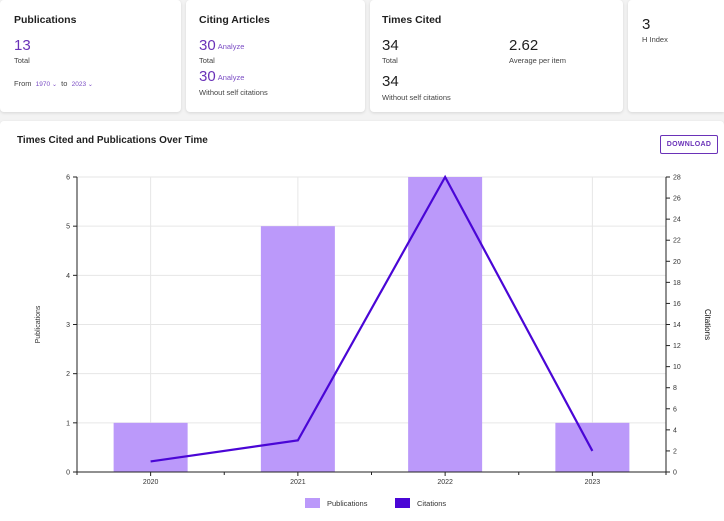  What do you see at coordinates (45, 20) in the screenshot?
I see `publications-title: Publications` at bounding box center [45, 20].